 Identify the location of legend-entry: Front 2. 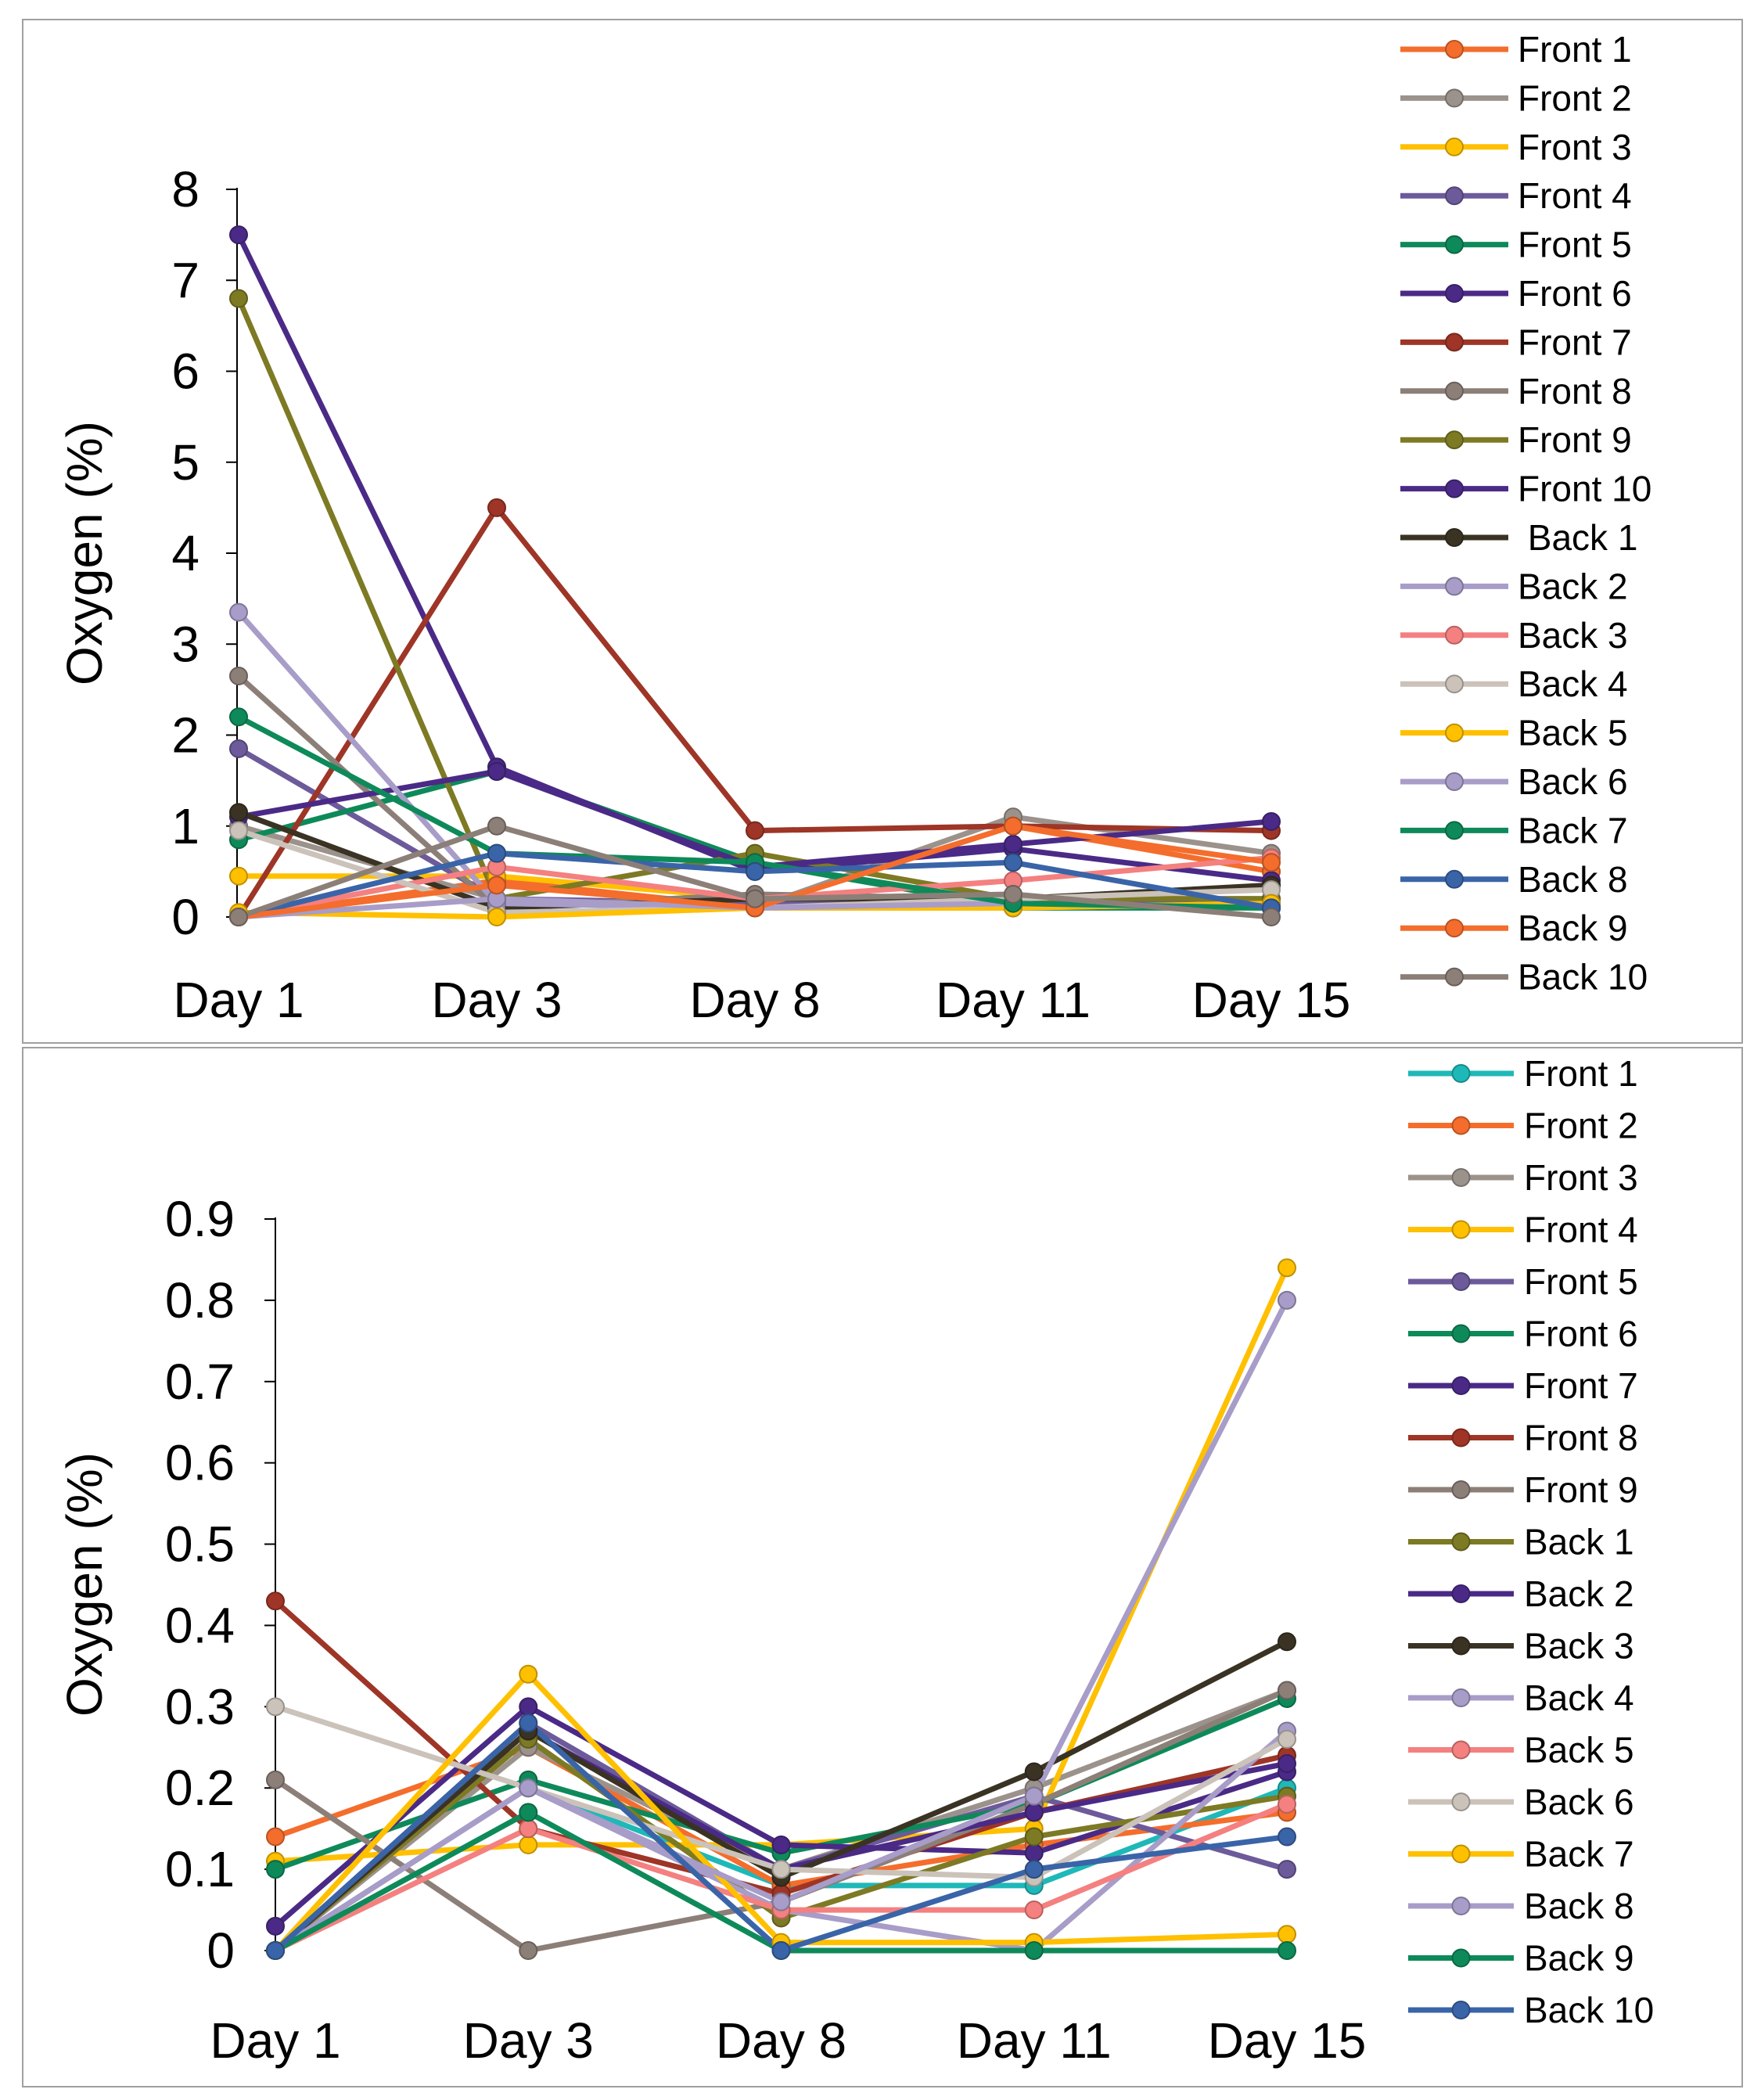
(1581, 1126).